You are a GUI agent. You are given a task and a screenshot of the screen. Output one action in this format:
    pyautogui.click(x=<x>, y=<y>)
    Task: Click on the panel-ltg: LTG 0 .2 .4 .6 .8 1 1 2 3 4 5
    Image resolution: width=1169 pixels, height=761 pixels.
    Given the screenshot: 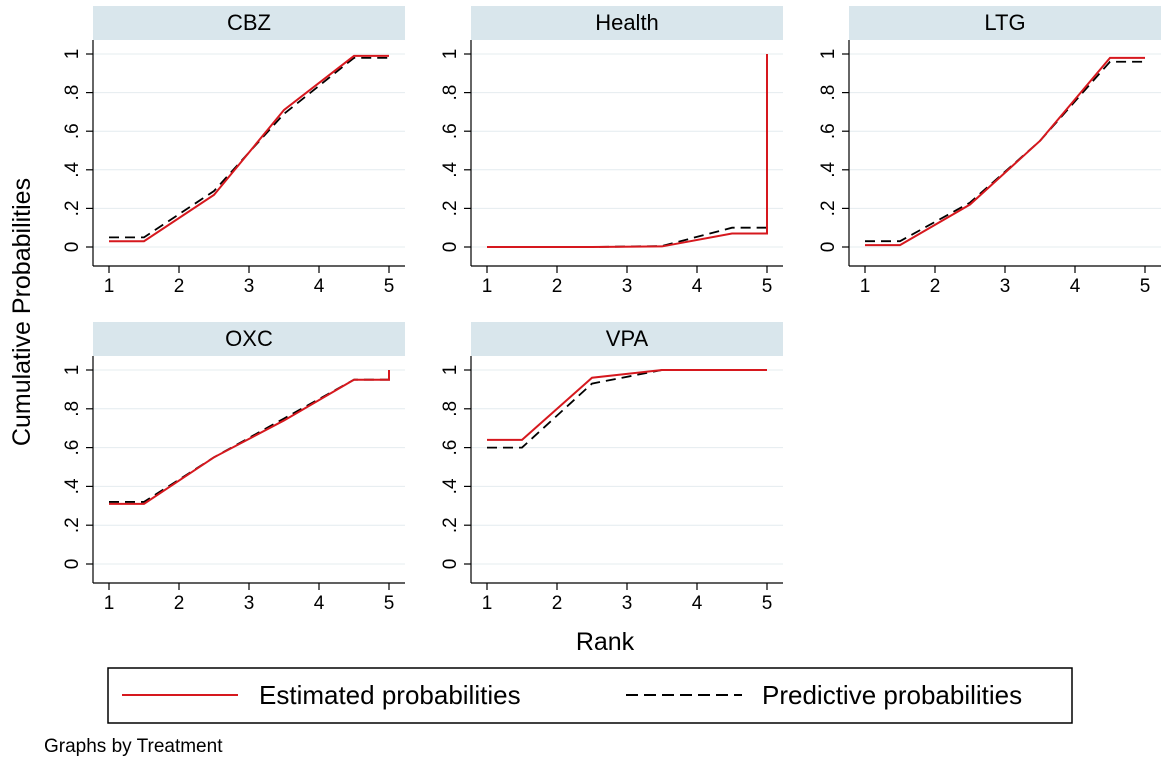 What is the action you would take?
    pyautogui.click(x=989, y=151)
    